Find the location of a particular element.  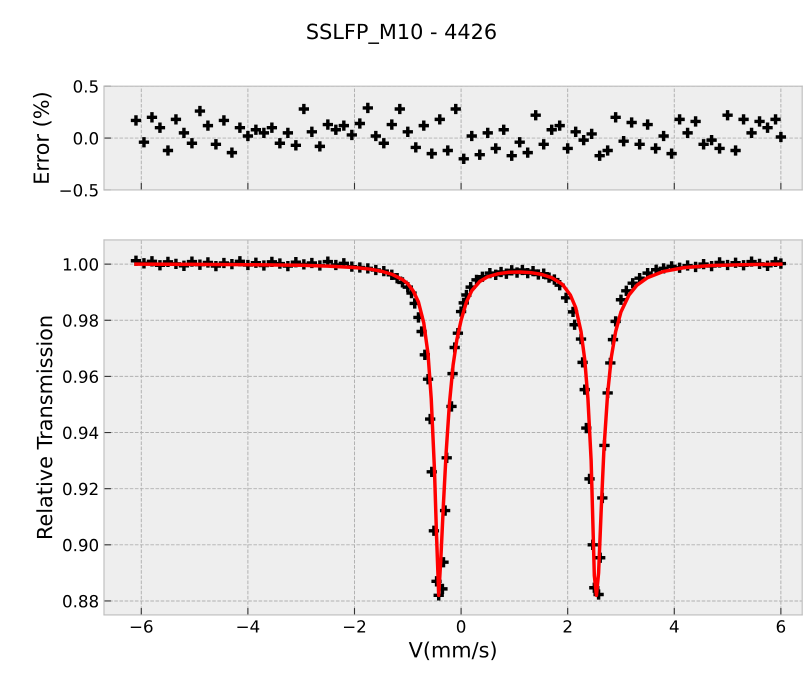

y-tick-label: 0.88 is located at coordinates (80, 601).